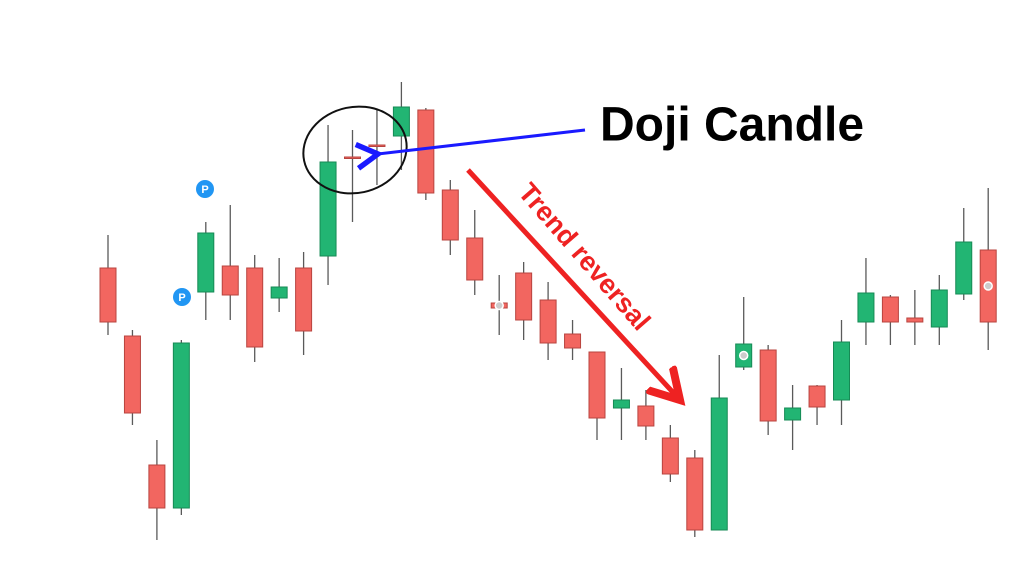 This screenshot has width=1024, height=576. What do you see at coordinates (355, 150) in the screenshot?
I see `doji-circle` at bounding box center [355, 150].